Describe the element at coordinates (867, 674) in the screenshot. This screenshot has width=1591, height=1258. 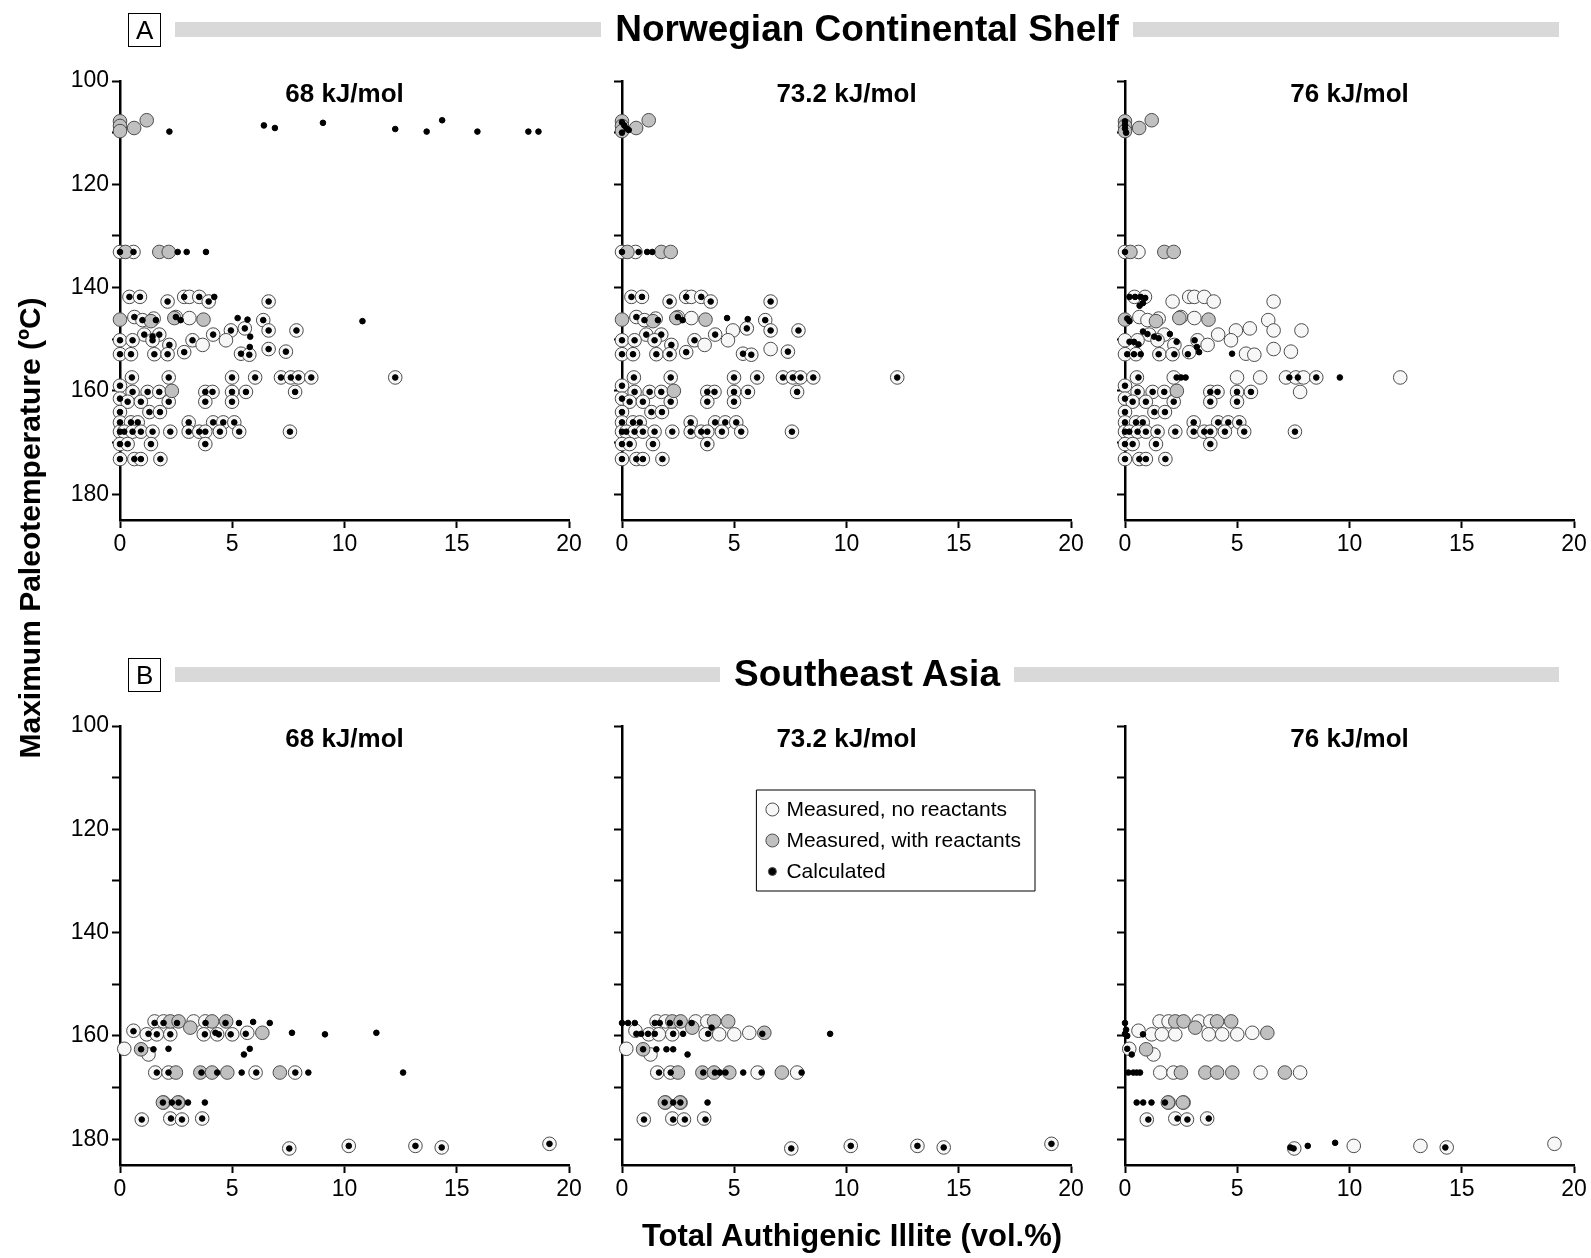
I see `text: Southeast Asia` at that location.